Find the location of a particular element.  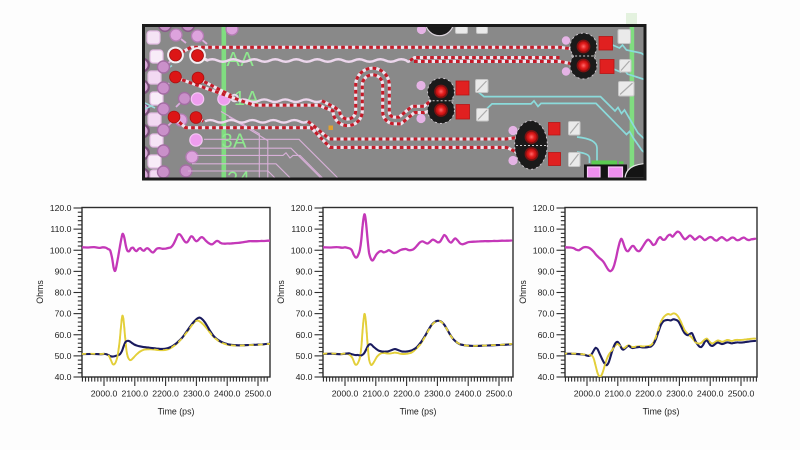

svg-text: 24 is located at coordinates (238, 180).